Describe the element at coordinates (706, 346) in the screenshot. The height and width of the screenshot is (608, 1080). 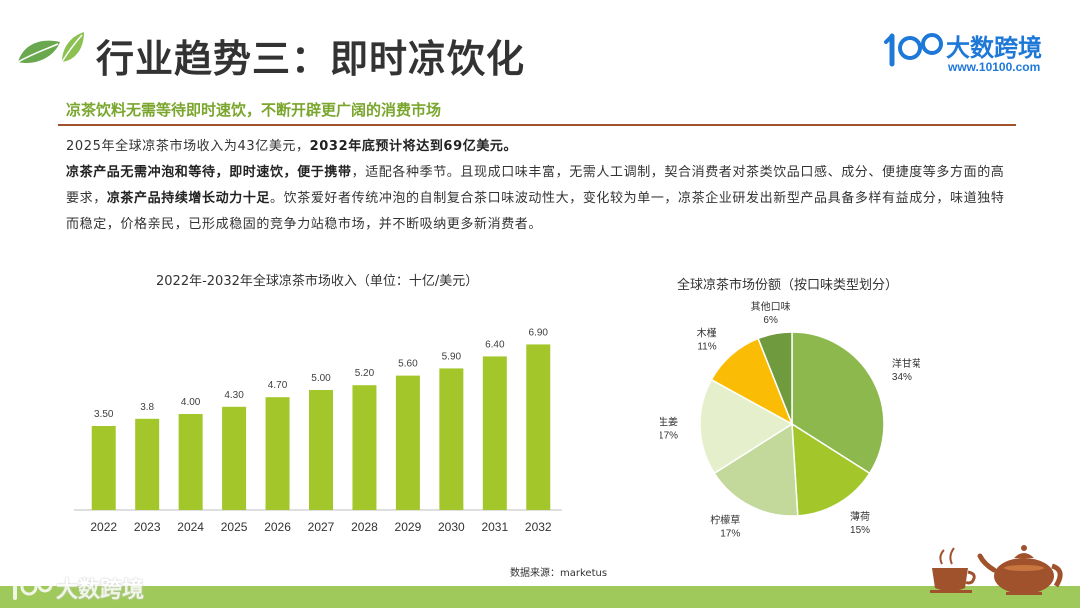
I see `pie-pct-label-4: 11%` at that location.